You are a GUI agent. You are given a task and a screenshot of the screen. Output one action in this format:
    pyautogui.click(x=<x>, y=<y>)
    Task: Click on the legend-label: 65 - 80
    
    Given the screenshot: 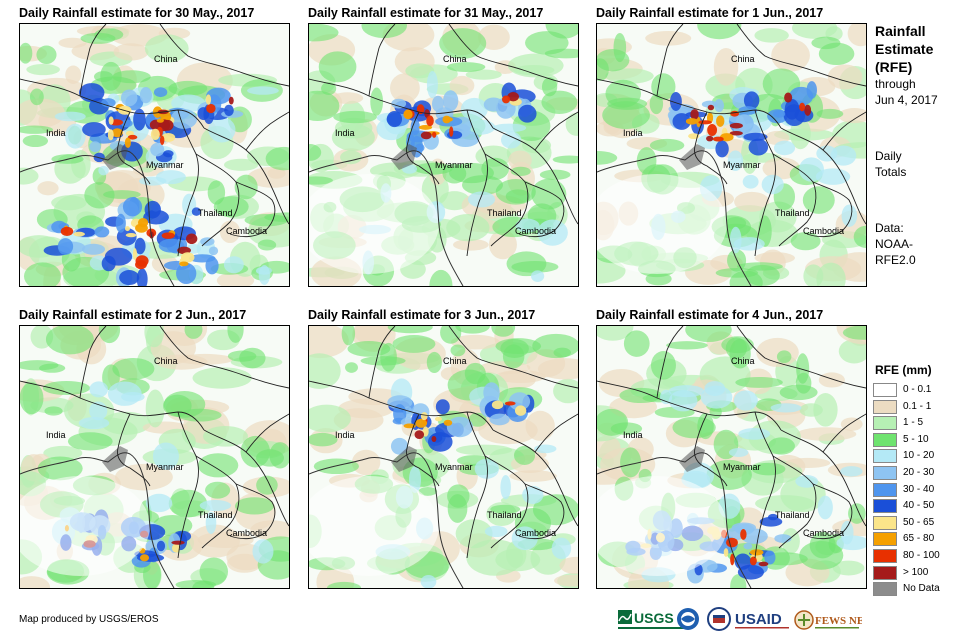 What is the action you would take?
    pyautogui.click(x=919, y=539)
    